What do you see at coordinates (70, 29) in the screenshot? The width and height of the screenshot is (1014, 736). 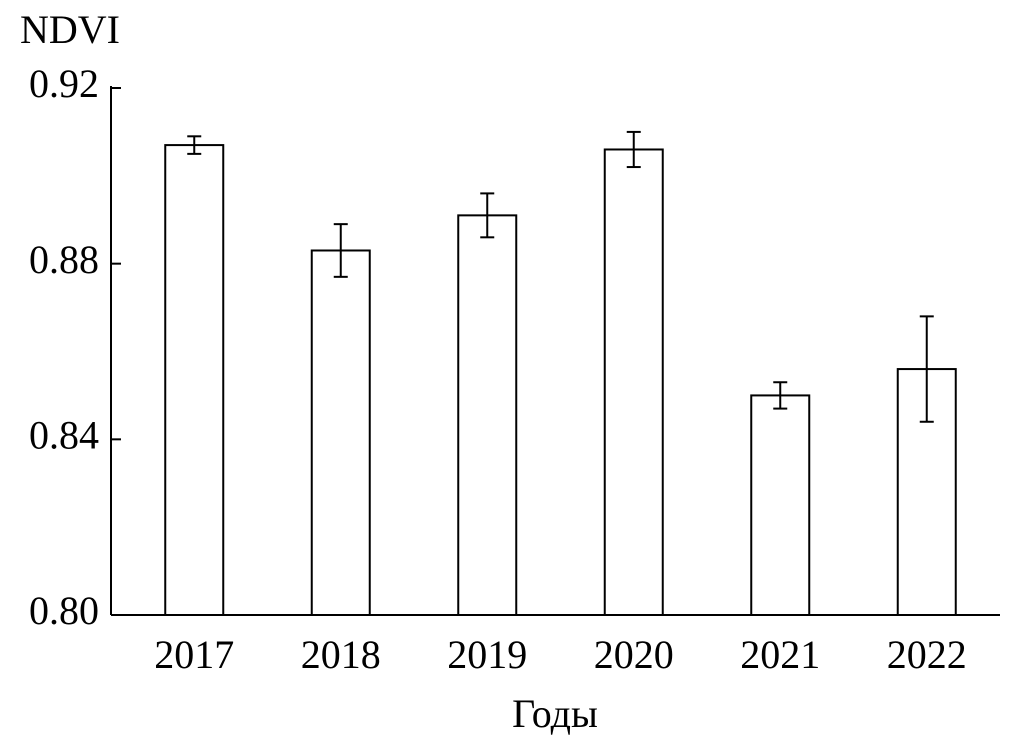 I see `y-axis-label: NDVI` at bounding box center [70, 29].